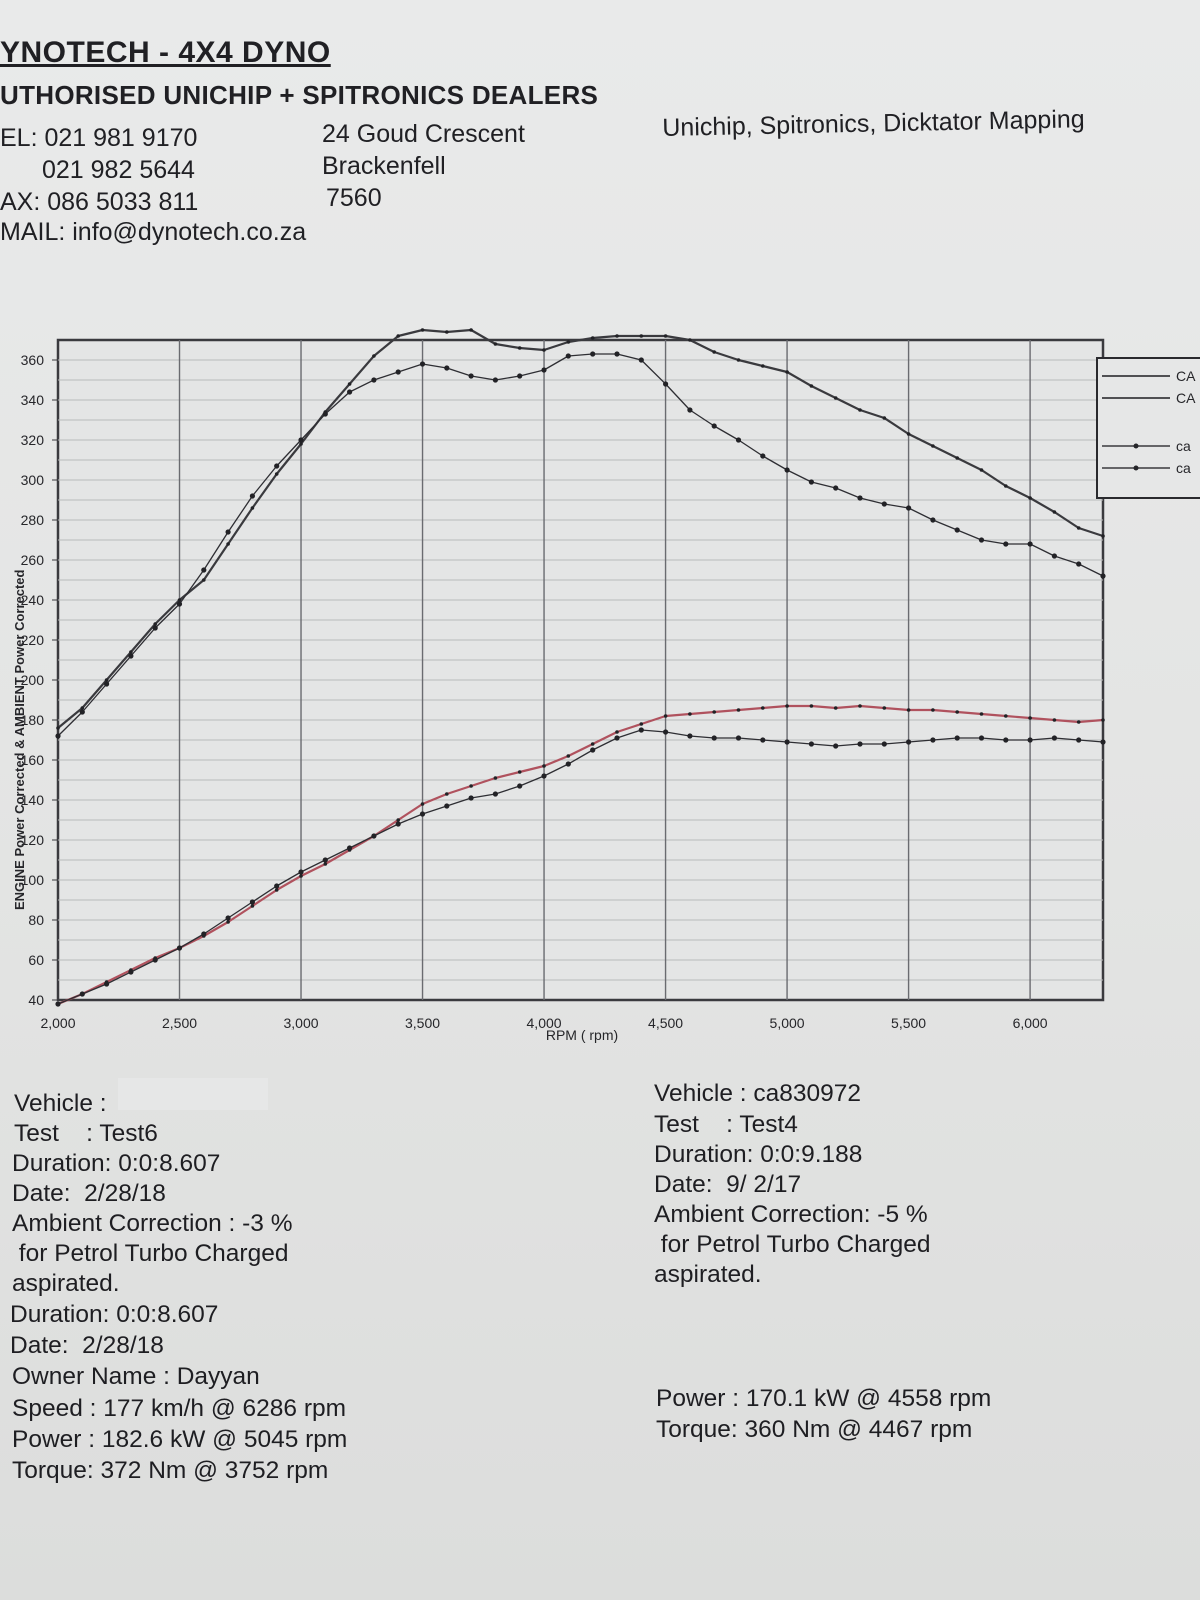 This screenshot has height=1600, width=1200. Describe the element at coordinates (60, 1103) in the screenshot. I see `current-vehicle: Vehicle :` at that location.